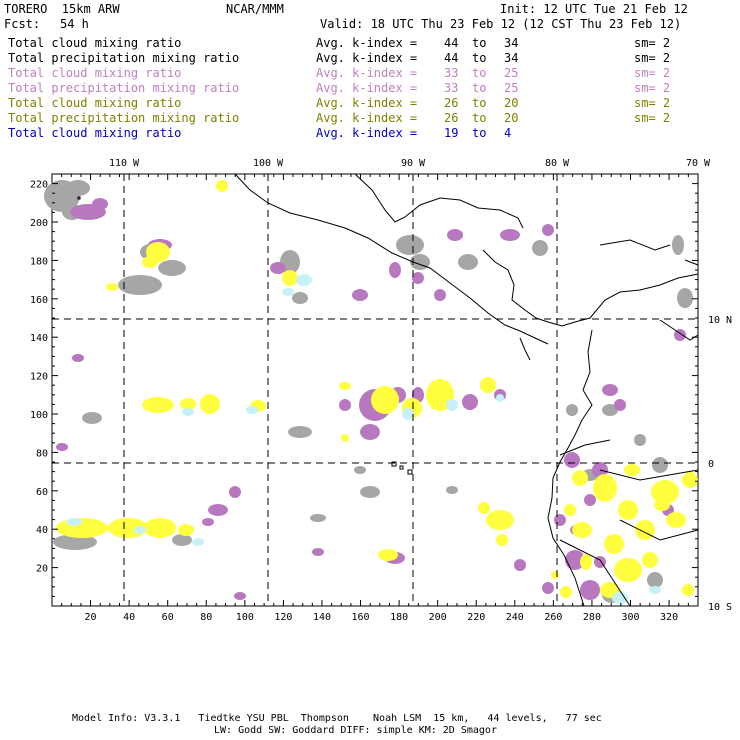  What do you see at coordinates (511, 103) in the screenshot?
I see `field-kindex-to: 20` at bounding box center [511, 103].